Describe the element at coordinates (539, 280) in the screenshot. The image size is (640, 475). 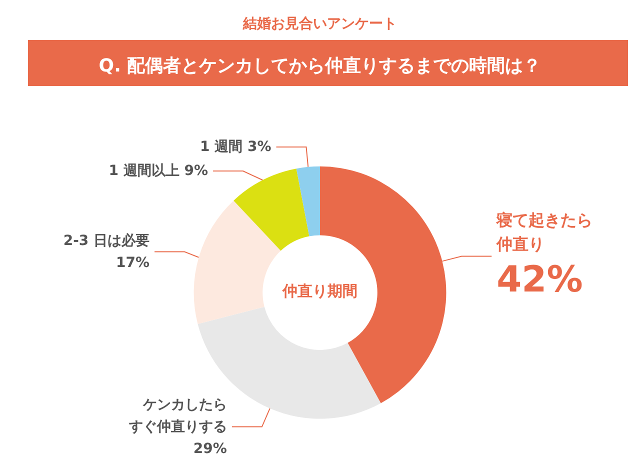
I see `data-label: 42%` at that location.